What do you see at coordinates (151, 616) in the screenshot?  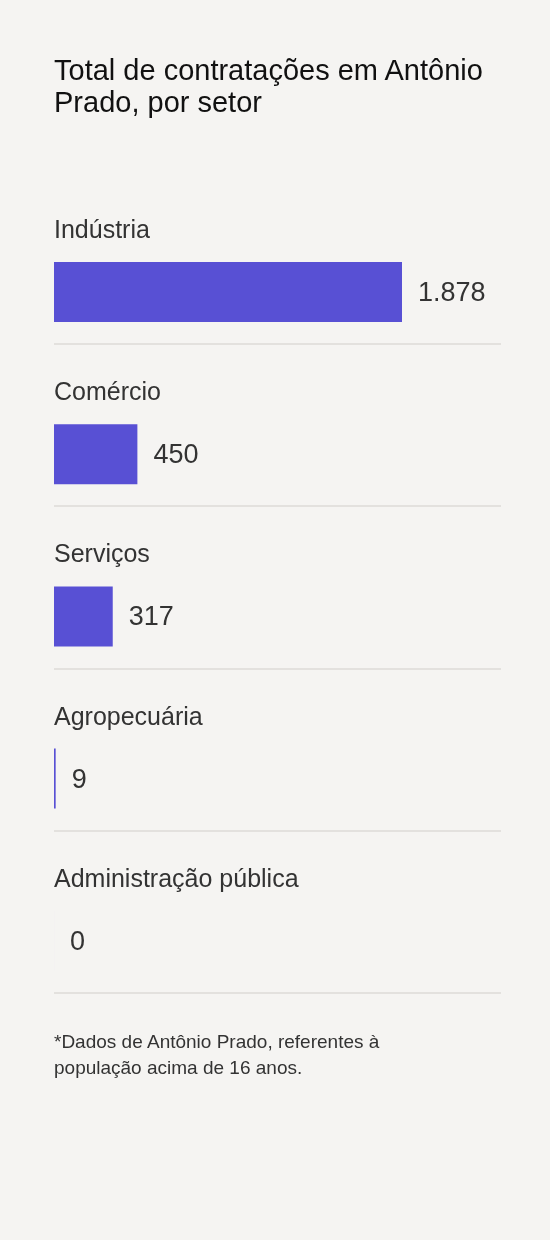 I see `data-label: 317` at bounding box center [151, 616].